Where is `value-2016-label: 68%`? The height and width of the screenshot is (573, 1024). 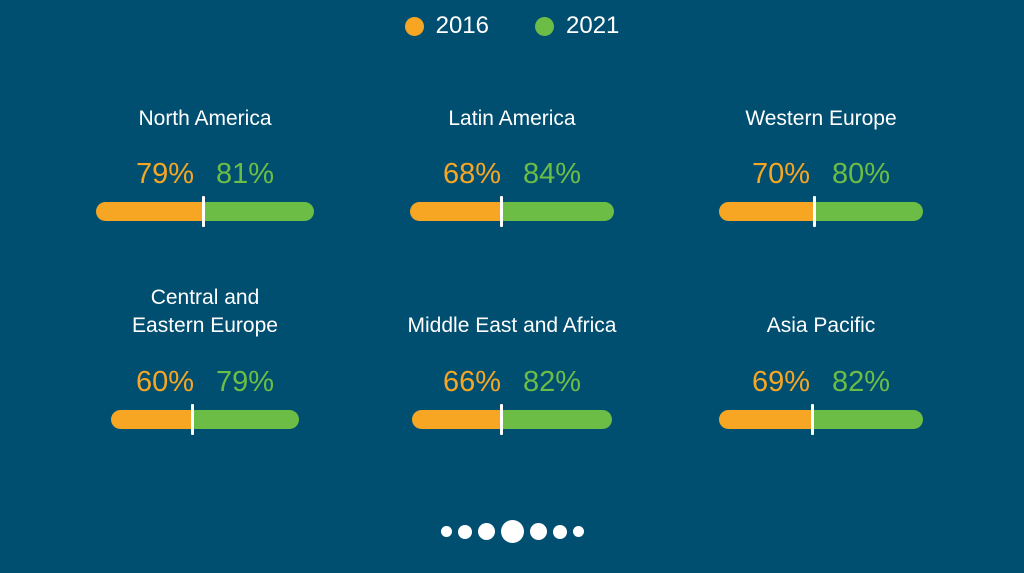
value-2016-label: 68% is located at coordinates (471, 174).